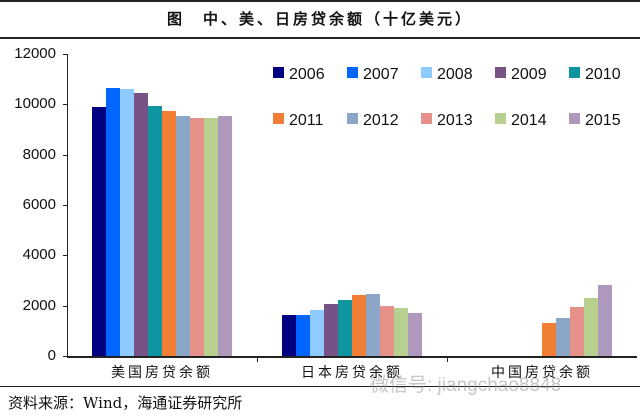 The width and height of the screenshot is (640, 416). Describe the element at coordinates (39, 305) in the screenshot. I see `y-tick-label: 2000` at that location.